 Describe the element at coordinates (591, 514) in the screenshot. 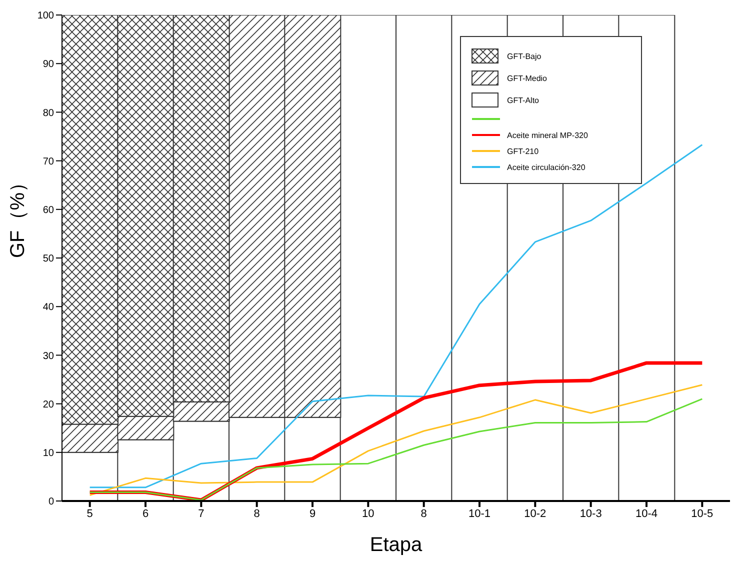

I see `x-tick-label: 10-3` at that location.